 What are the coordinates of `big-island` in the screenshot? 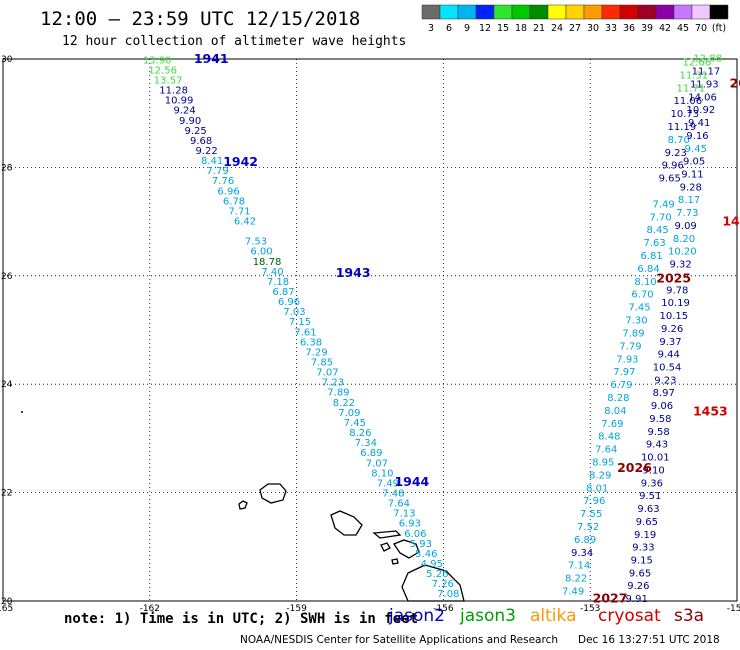 It's located at (433, 583).